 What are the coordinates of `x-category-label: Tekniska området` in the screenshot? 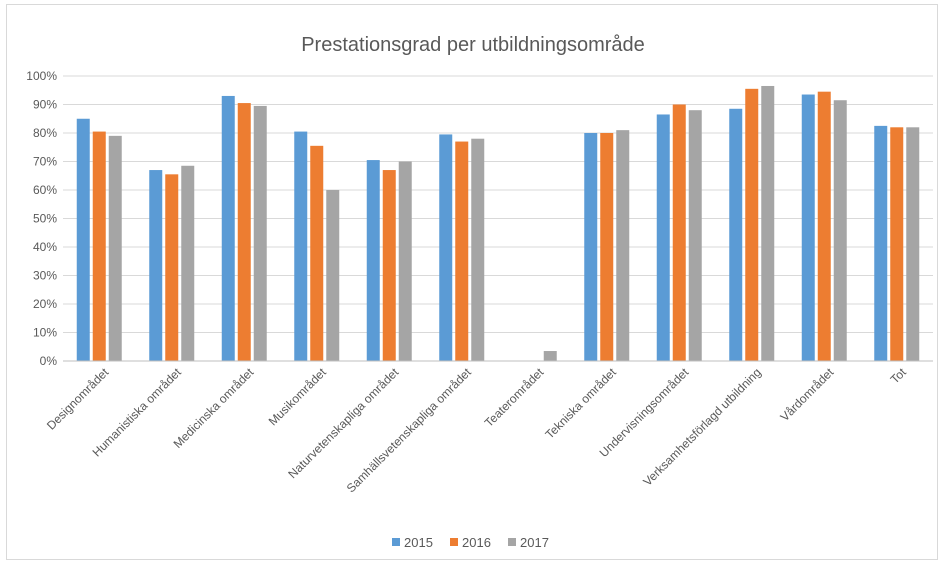 It's located at (580, 403).